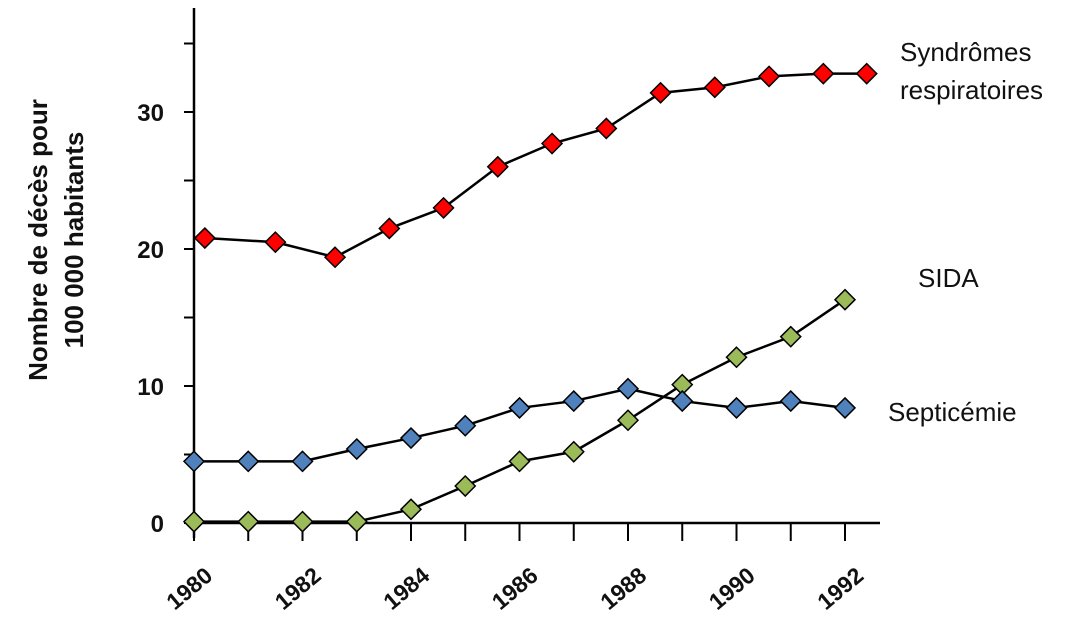 This screenshot has height=631, width=1080. What do you see at coordinates (150, 113) in the screenshot?
I see `y-tick-label: 30` at bounding box center [150, 113].